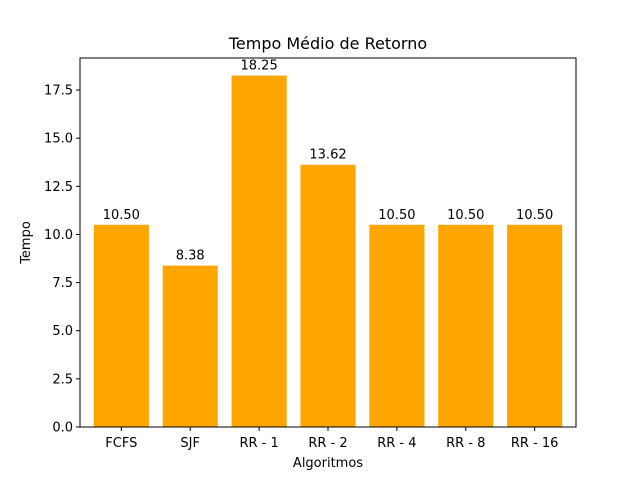 Image resolution: width=640 pixels, height=480 pixels. Describe the element at coordinates (535, 443) in the screenshot. I see `x-tick-label-6: RR - 16` at that location.